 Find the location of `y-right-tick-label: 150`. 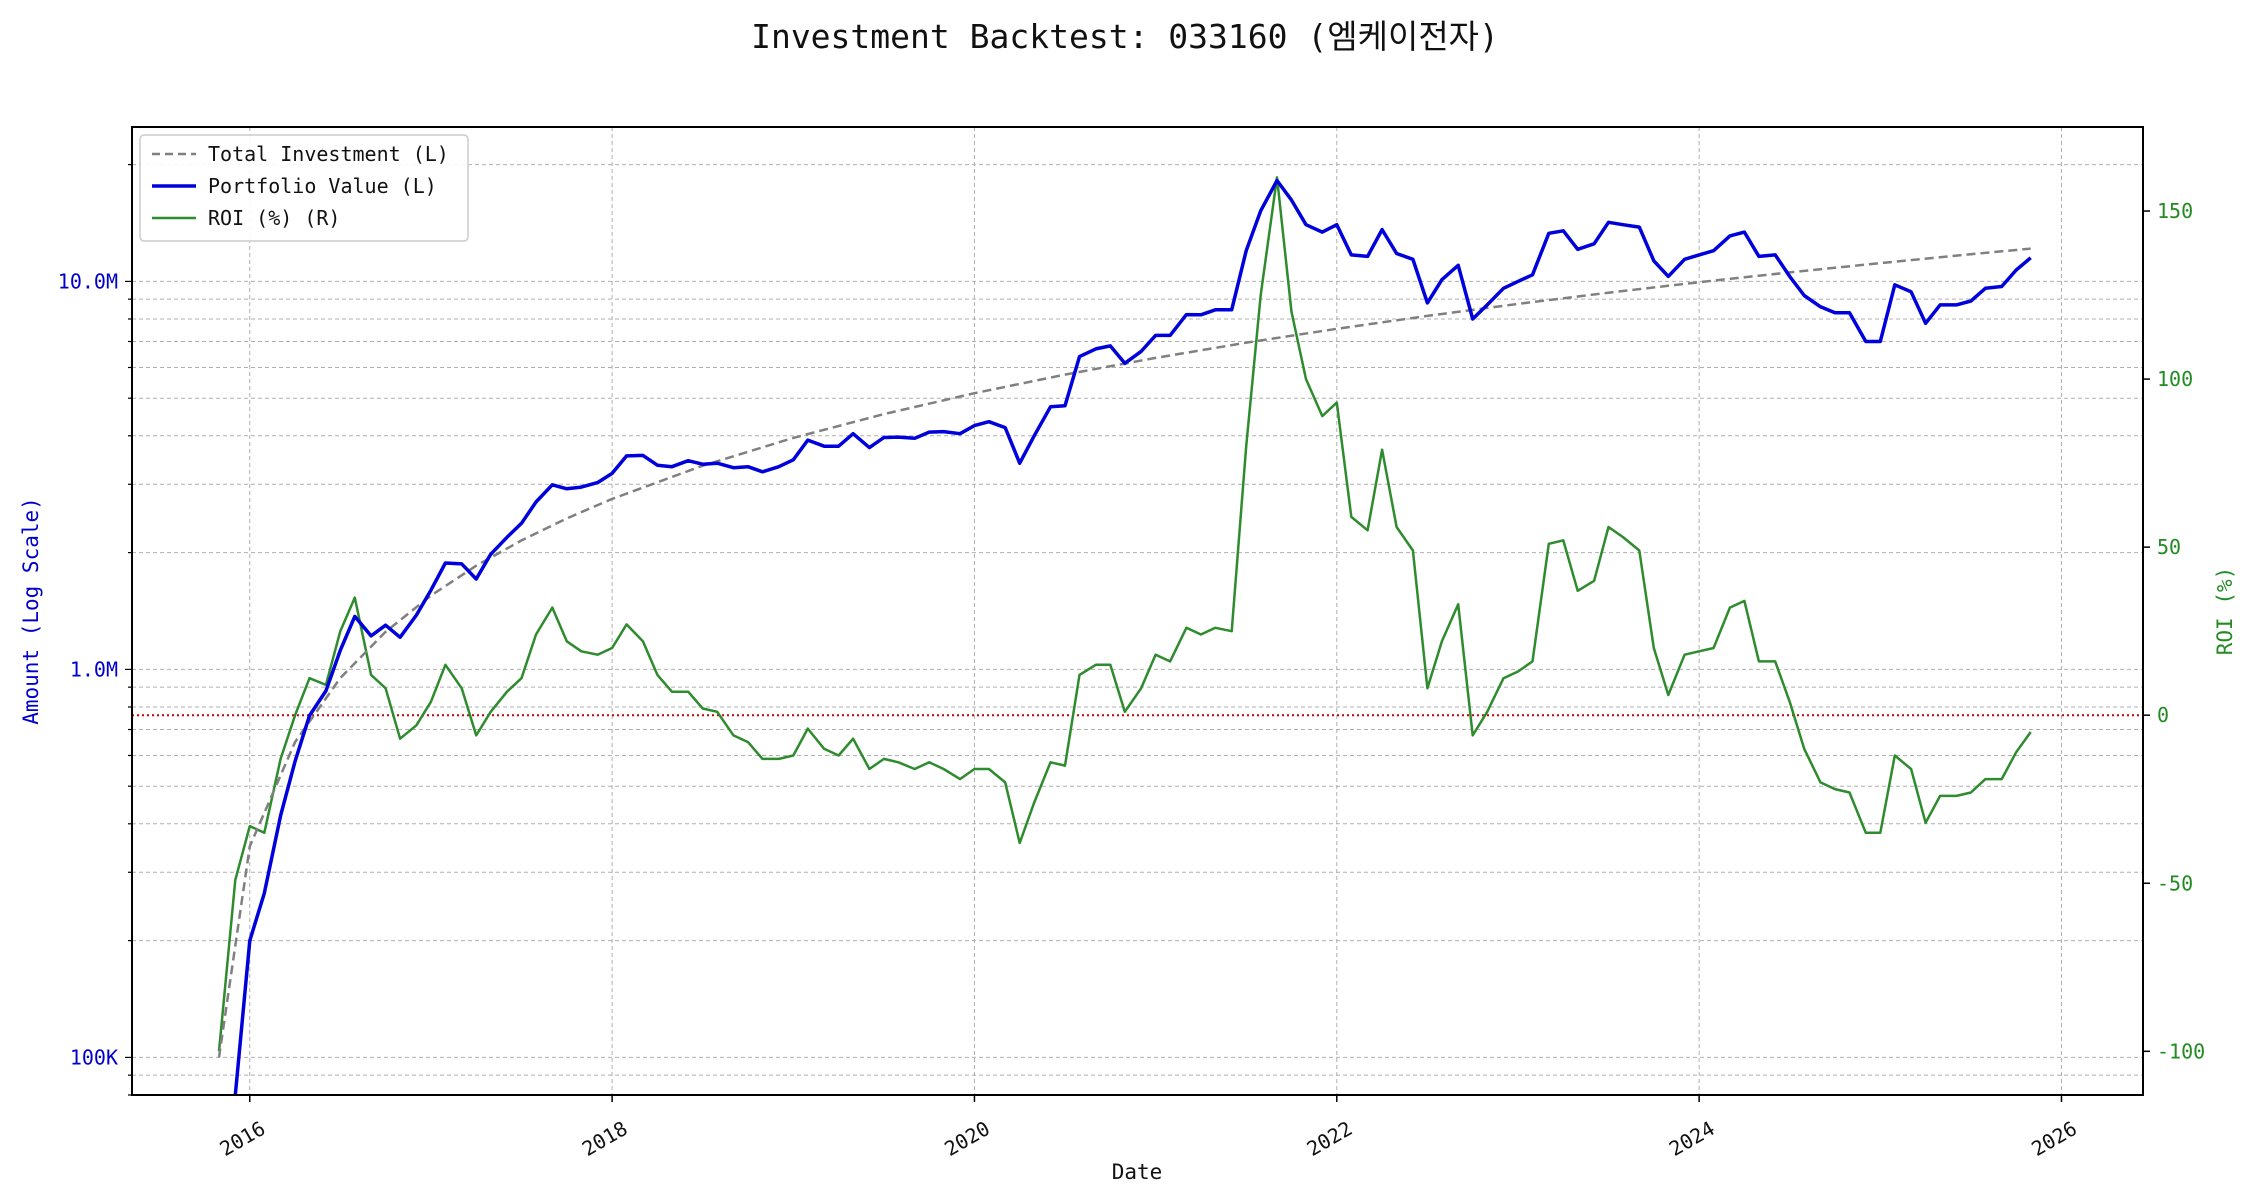

y-right-tick-label: 150 is located at coordinates (2175, 211).